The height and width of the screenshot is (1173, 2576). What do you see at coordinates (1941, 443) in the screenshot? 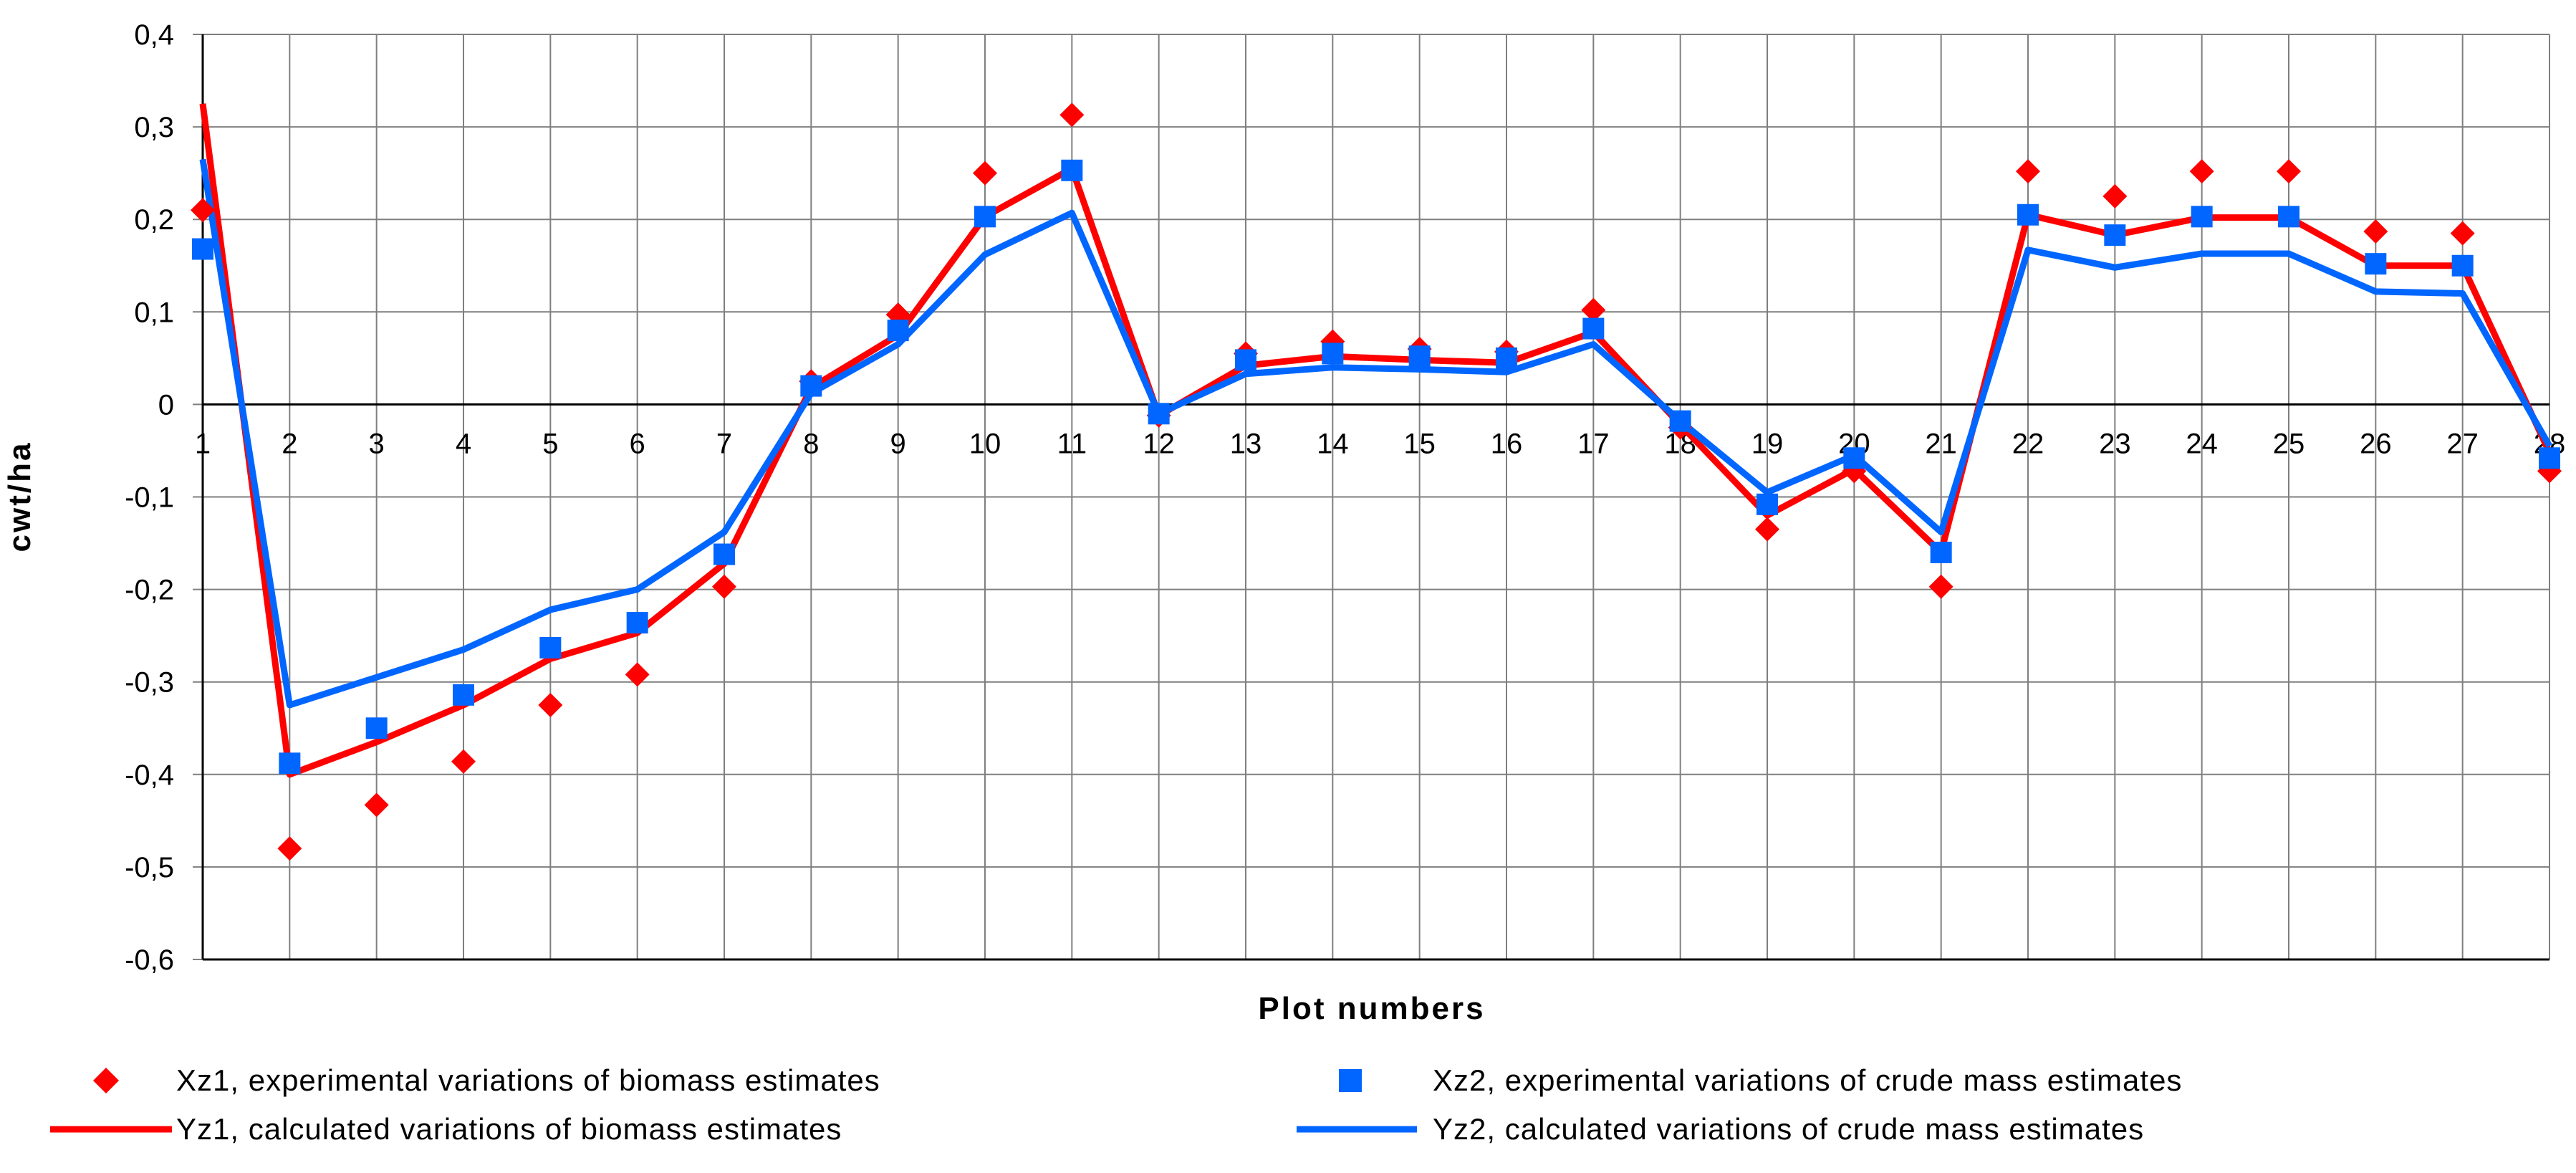
I see `x-tick-label: 21` at bounding box center [1941, 443].